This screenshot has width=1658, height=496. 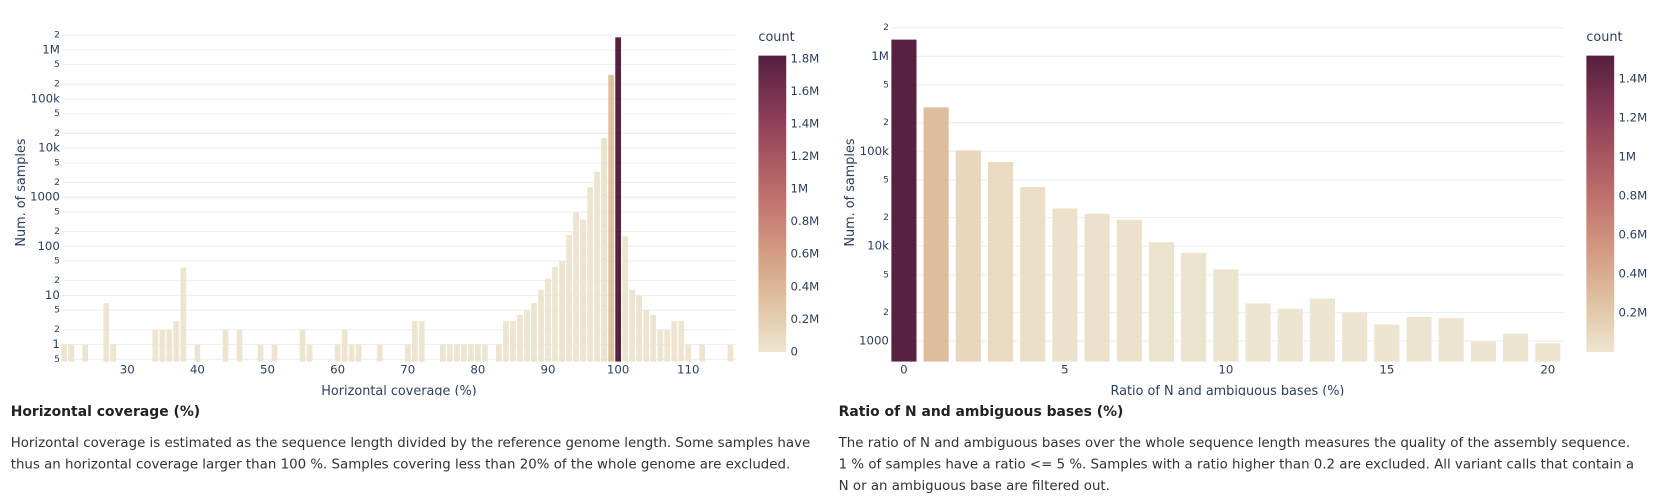 What do you see at coordinates (1386, 370) in the screenshot?
I see `x-tick-label: 15` at bounding box center [1386, 370].